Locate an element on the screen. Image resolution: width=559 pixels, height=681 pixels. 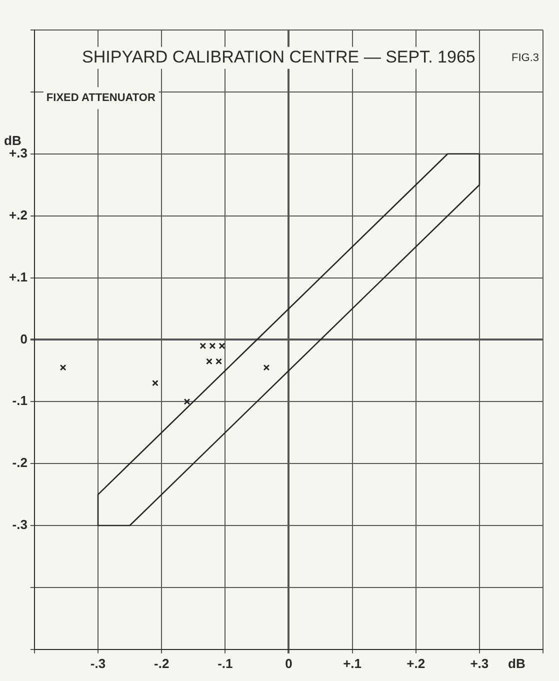
x-tick-label: +.1 is located at coordinates (352, 663).